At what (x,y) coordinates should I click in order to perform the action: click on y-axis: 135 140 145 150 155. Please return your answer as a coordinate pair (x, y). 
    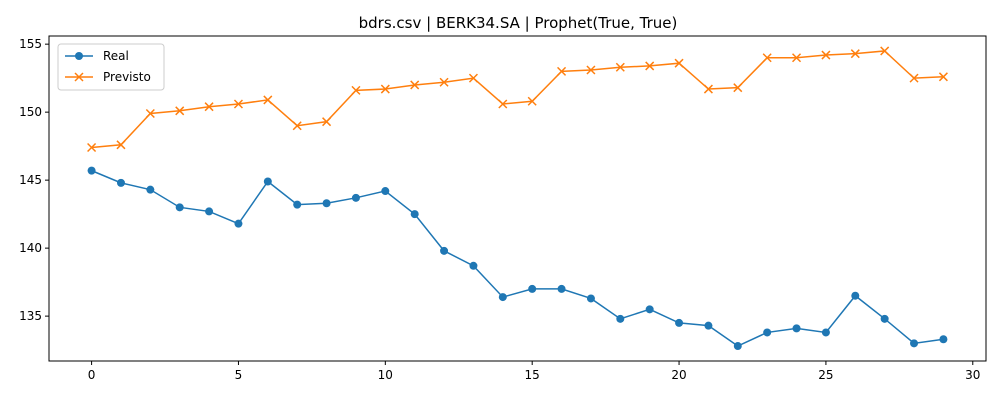
    Looking at the image, I should click on (34, 180).